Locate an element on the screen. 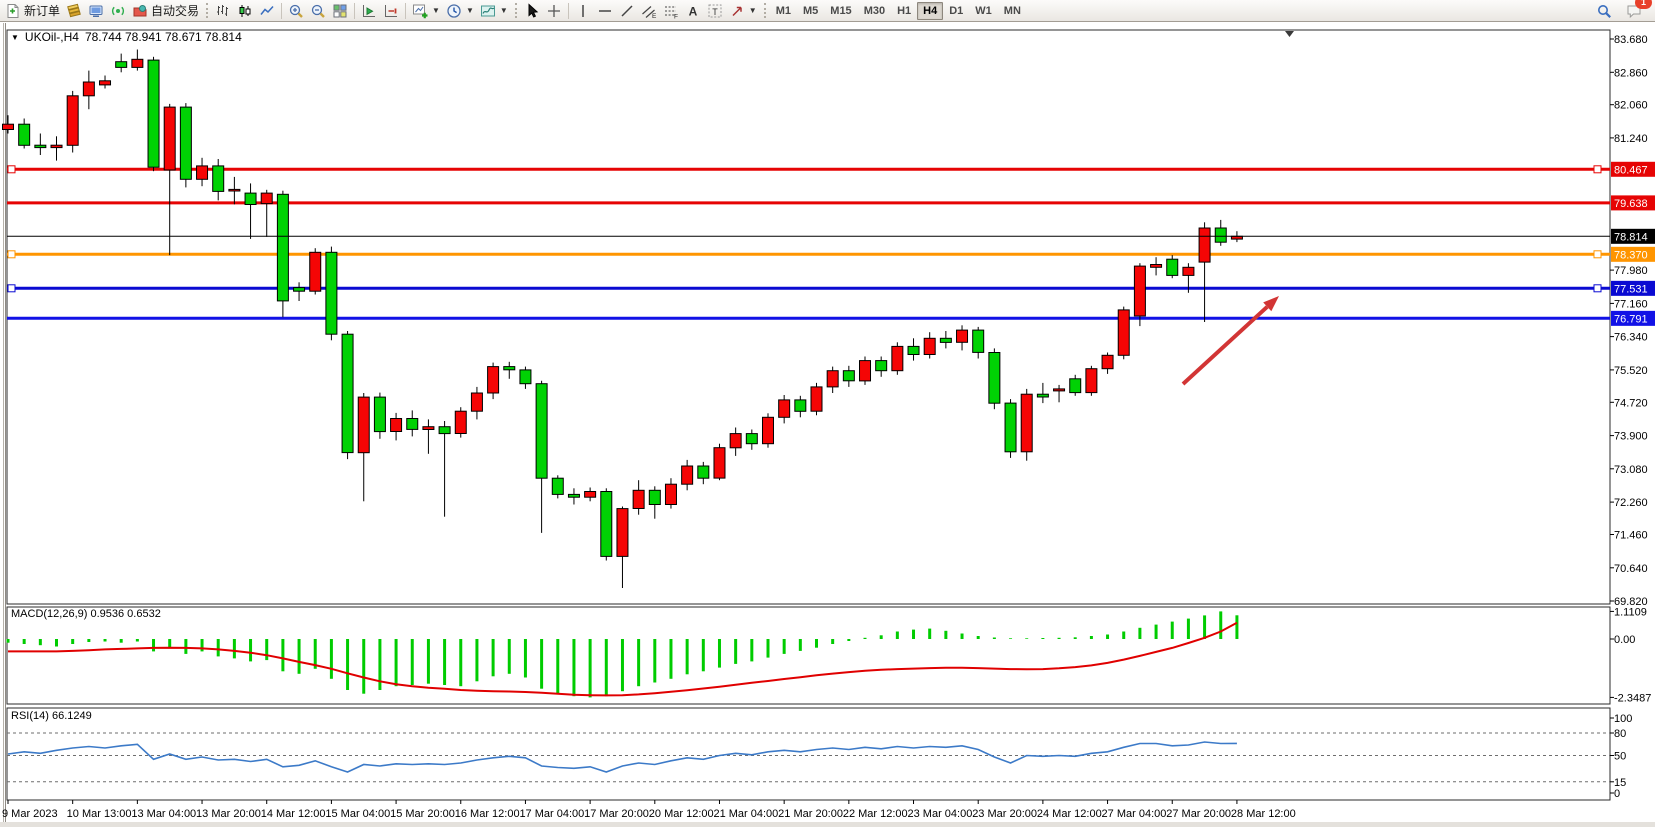 The image size is (1655, 827). trendline-button is located at coordinates (627, 11).